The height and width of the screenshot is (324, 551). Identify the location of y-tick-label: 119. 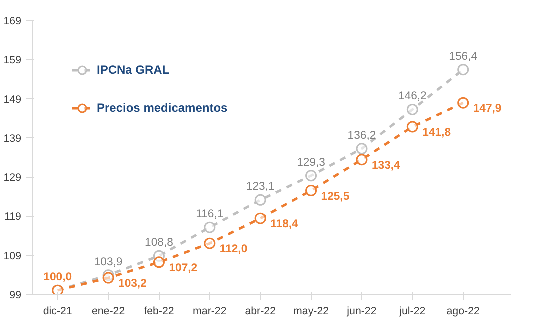
(13, 217).